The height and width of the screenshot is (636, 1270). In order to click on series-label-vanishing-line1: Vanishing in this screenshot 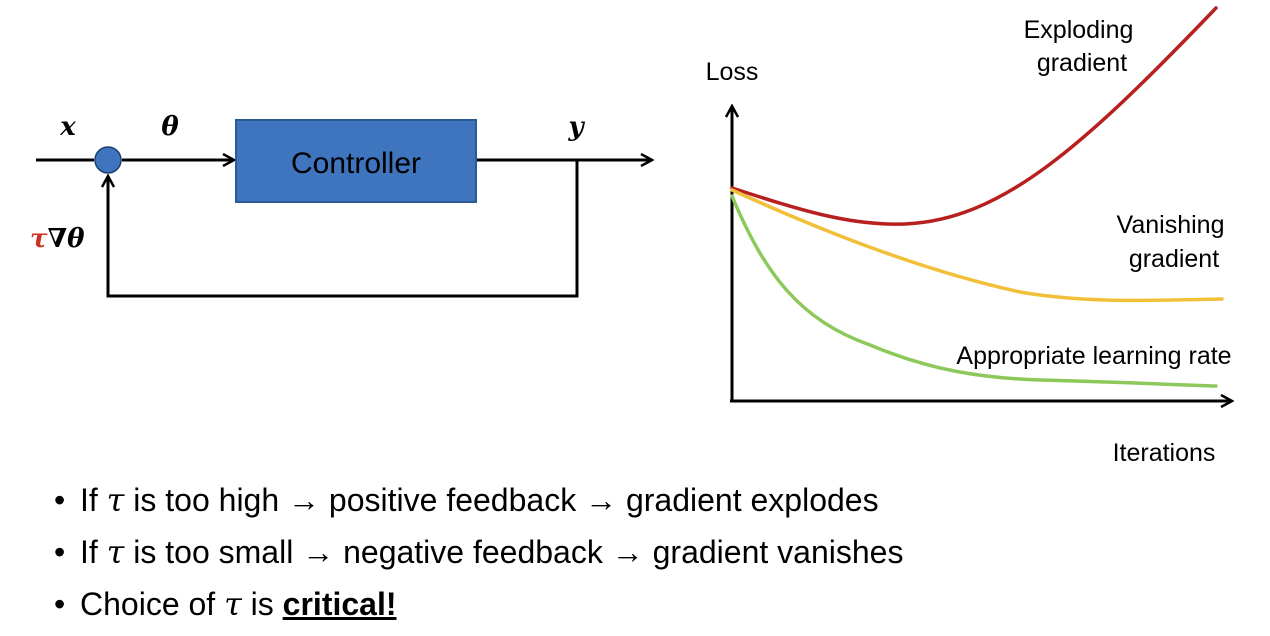, I will do `click(1171, 225)`.